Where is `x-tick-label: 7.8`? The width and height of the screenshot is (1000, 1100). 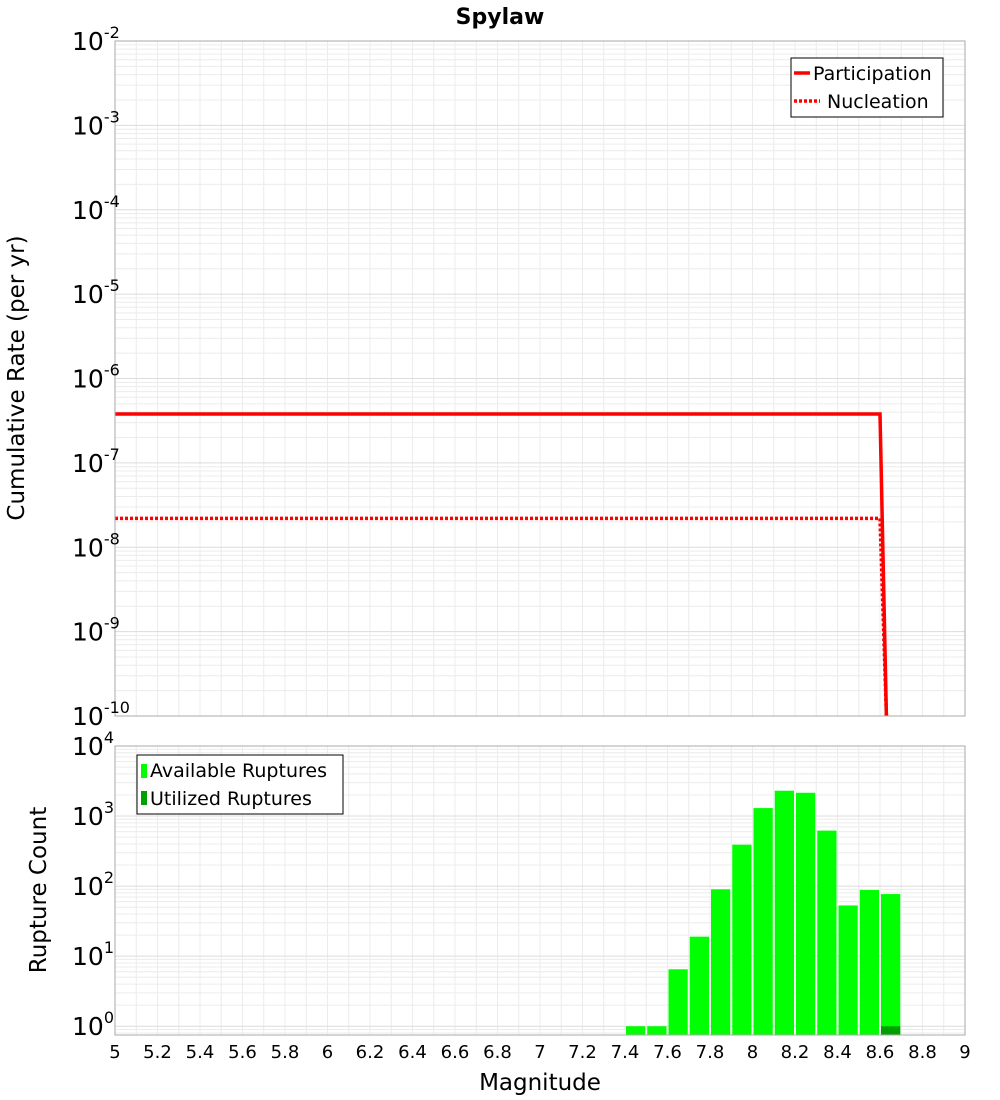
x-tick-label: 7.8 is located at coordinates (710, 1052).